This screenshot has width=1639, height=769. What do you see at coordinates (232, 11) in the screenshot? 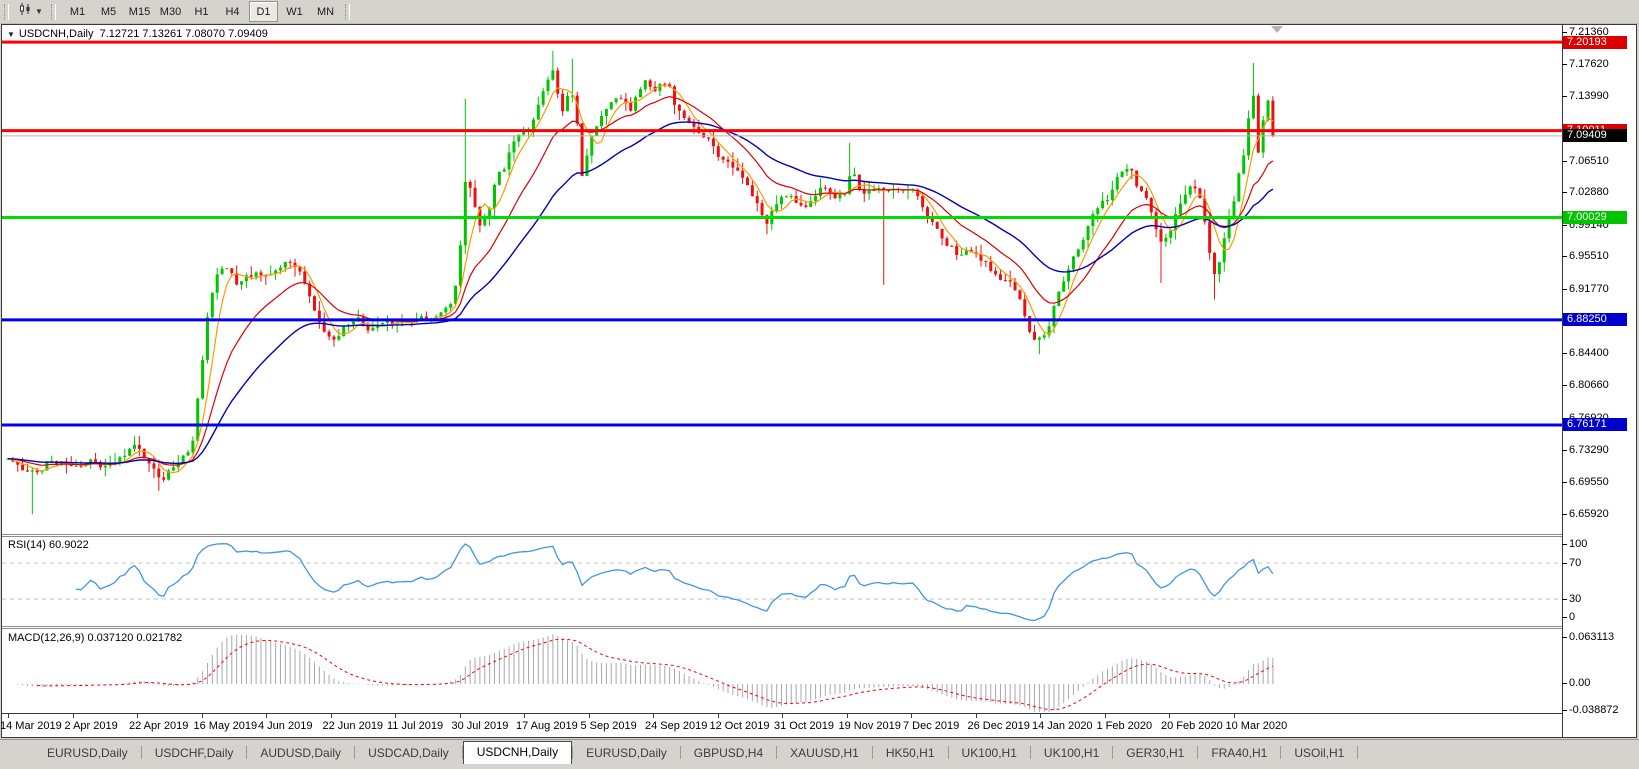
I see `timeframe-button-h4: H4` at bounding box center [232, 11].